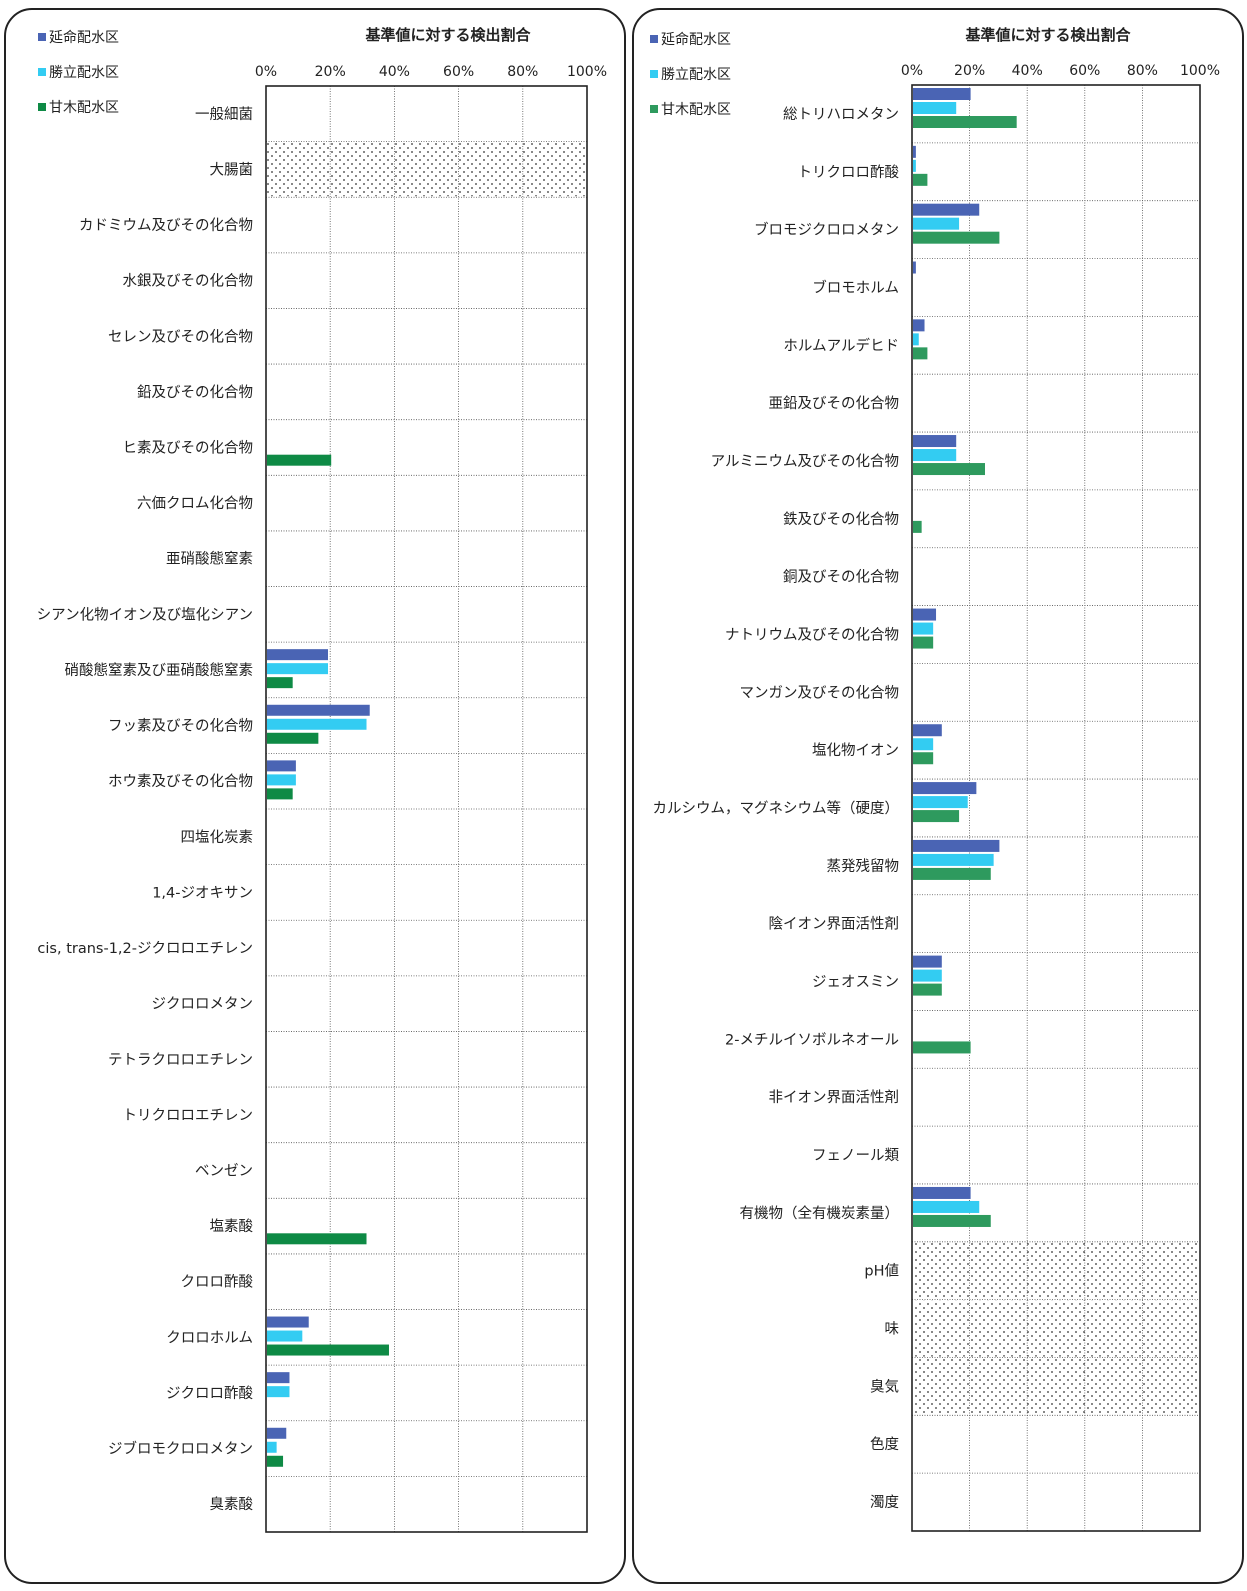 The width and height of the screenshot is (1247, 1591). I want to click on category-label: マンガン及びその化合物, so click(820, 692).